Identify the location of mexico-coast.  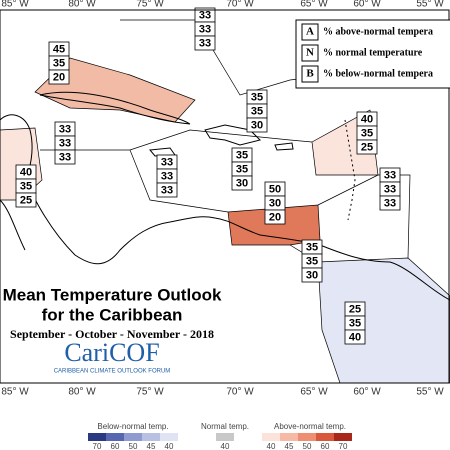
(13, 225).